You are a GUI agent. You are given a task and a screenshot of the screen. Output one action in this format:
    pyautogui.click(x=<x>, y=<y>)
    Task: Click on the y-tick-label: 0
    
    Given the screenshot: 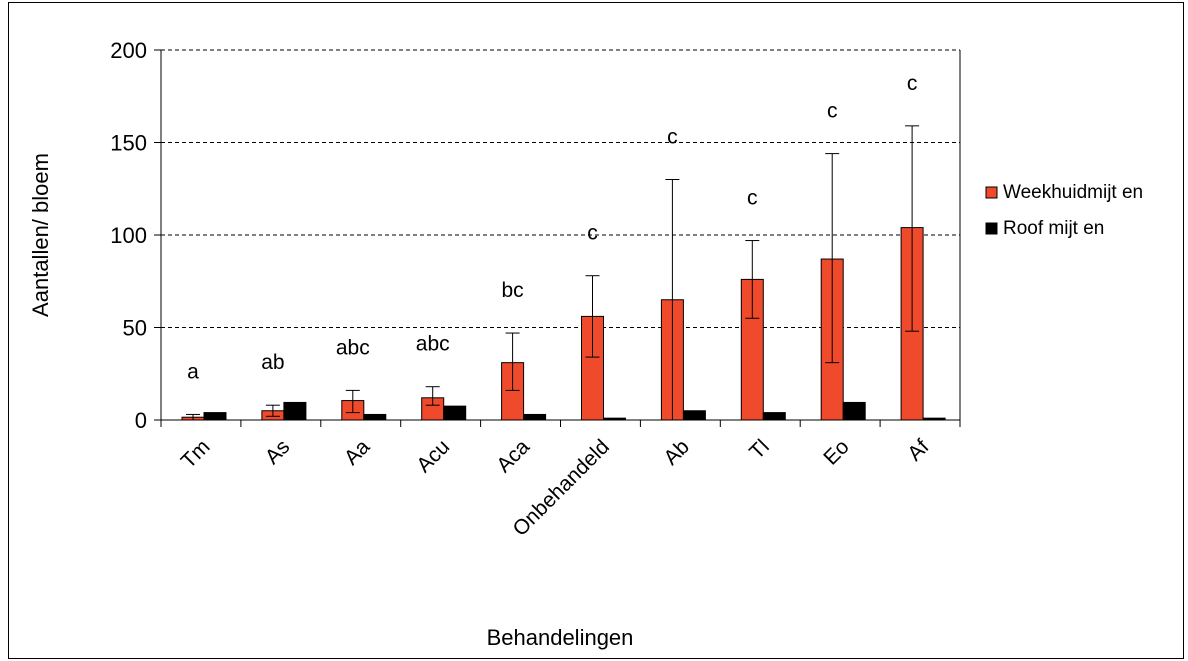 What is the action you would take?
    pyautogui.click(x=141, y=420)
    